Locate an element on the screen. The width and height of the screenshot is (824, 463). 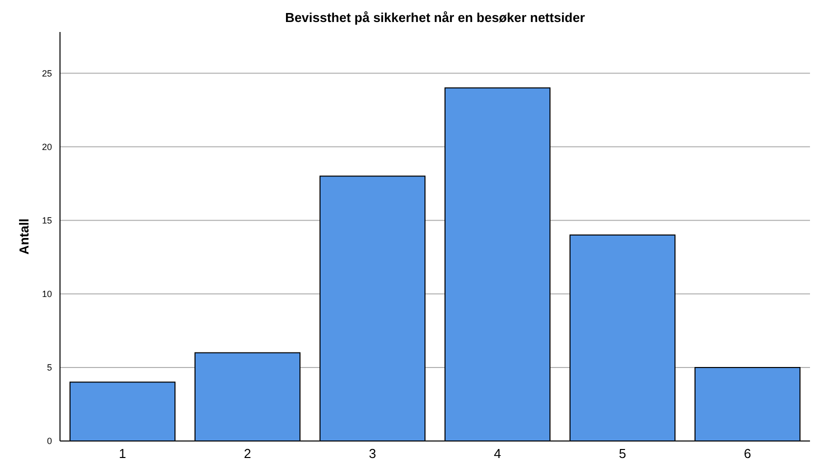
x-tick-label: 1 is located at coordinates (122, 454).